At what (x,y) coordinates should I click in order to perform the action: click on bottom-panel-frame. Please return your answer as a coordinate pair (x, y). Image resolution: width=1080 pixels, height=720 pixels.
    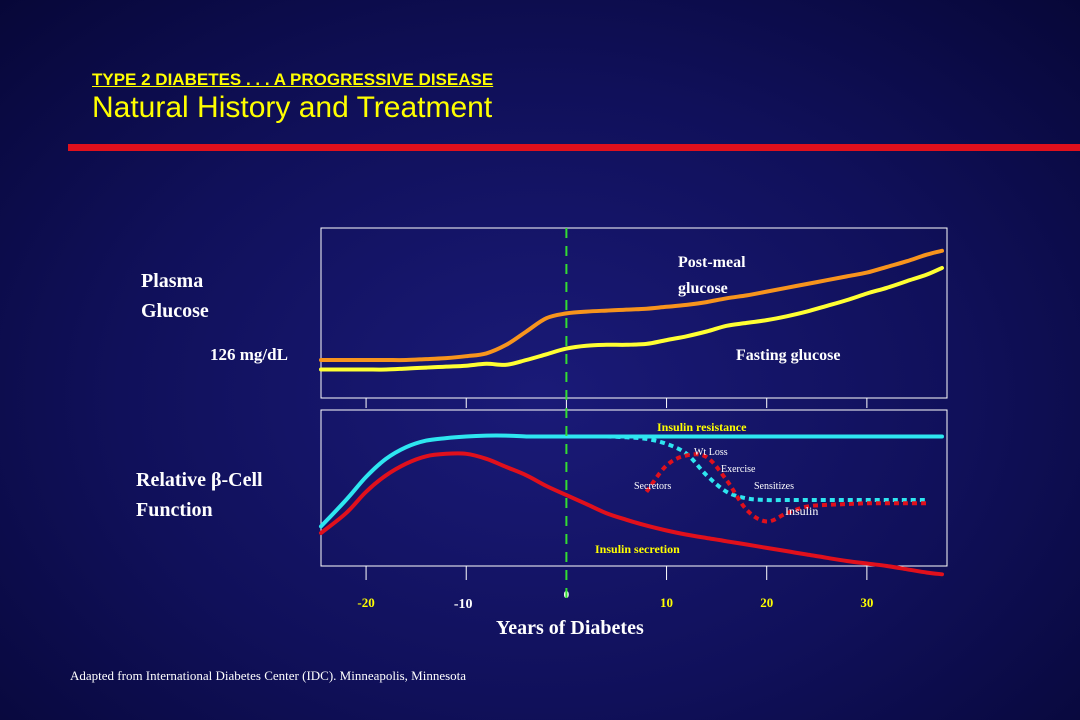
    Looking at the image, I should click on (634, 488).